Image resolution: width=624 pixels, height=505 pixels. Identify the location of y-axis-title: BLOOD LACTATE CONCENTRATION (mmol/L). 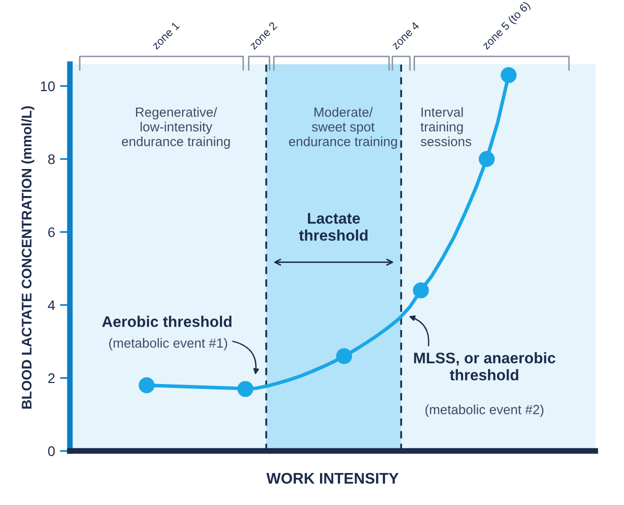
(27, 257).